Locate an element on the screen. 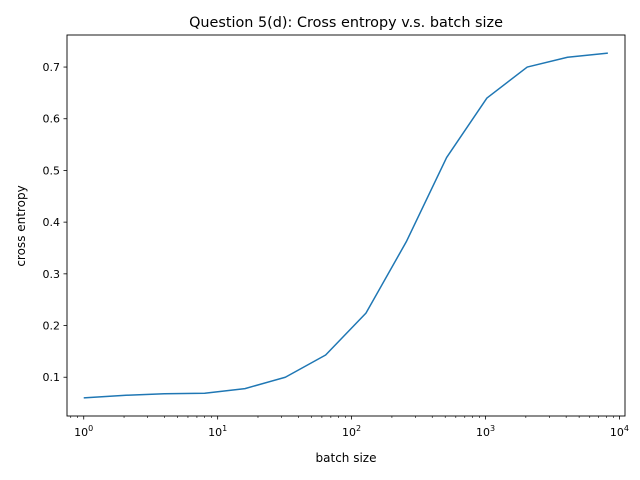  x-axis-label: batch size is located at coordinates (346, 458).